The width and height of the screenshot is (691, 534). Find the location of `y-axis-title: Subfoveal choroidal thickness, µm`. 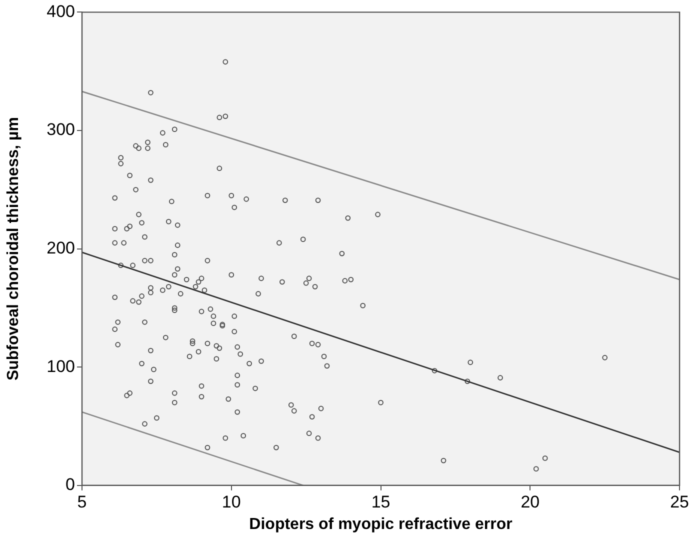

y-axis-title: Subfoveal choroidal thickness, µm is located at coordinates (13, 249).